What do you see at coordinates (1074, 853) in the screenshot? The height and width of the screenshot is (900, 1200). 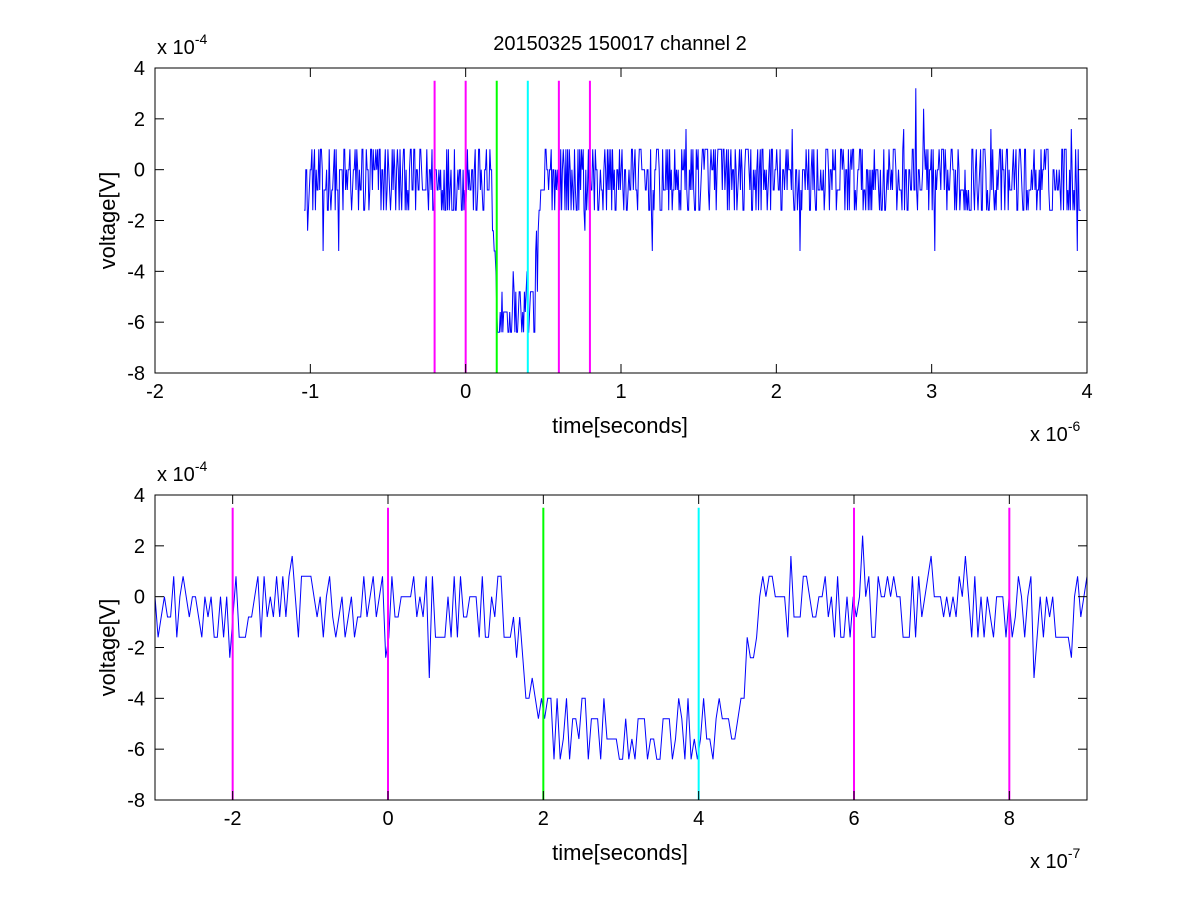 I see `x-exponent-power: -7` at bounding box center [1074, 853].